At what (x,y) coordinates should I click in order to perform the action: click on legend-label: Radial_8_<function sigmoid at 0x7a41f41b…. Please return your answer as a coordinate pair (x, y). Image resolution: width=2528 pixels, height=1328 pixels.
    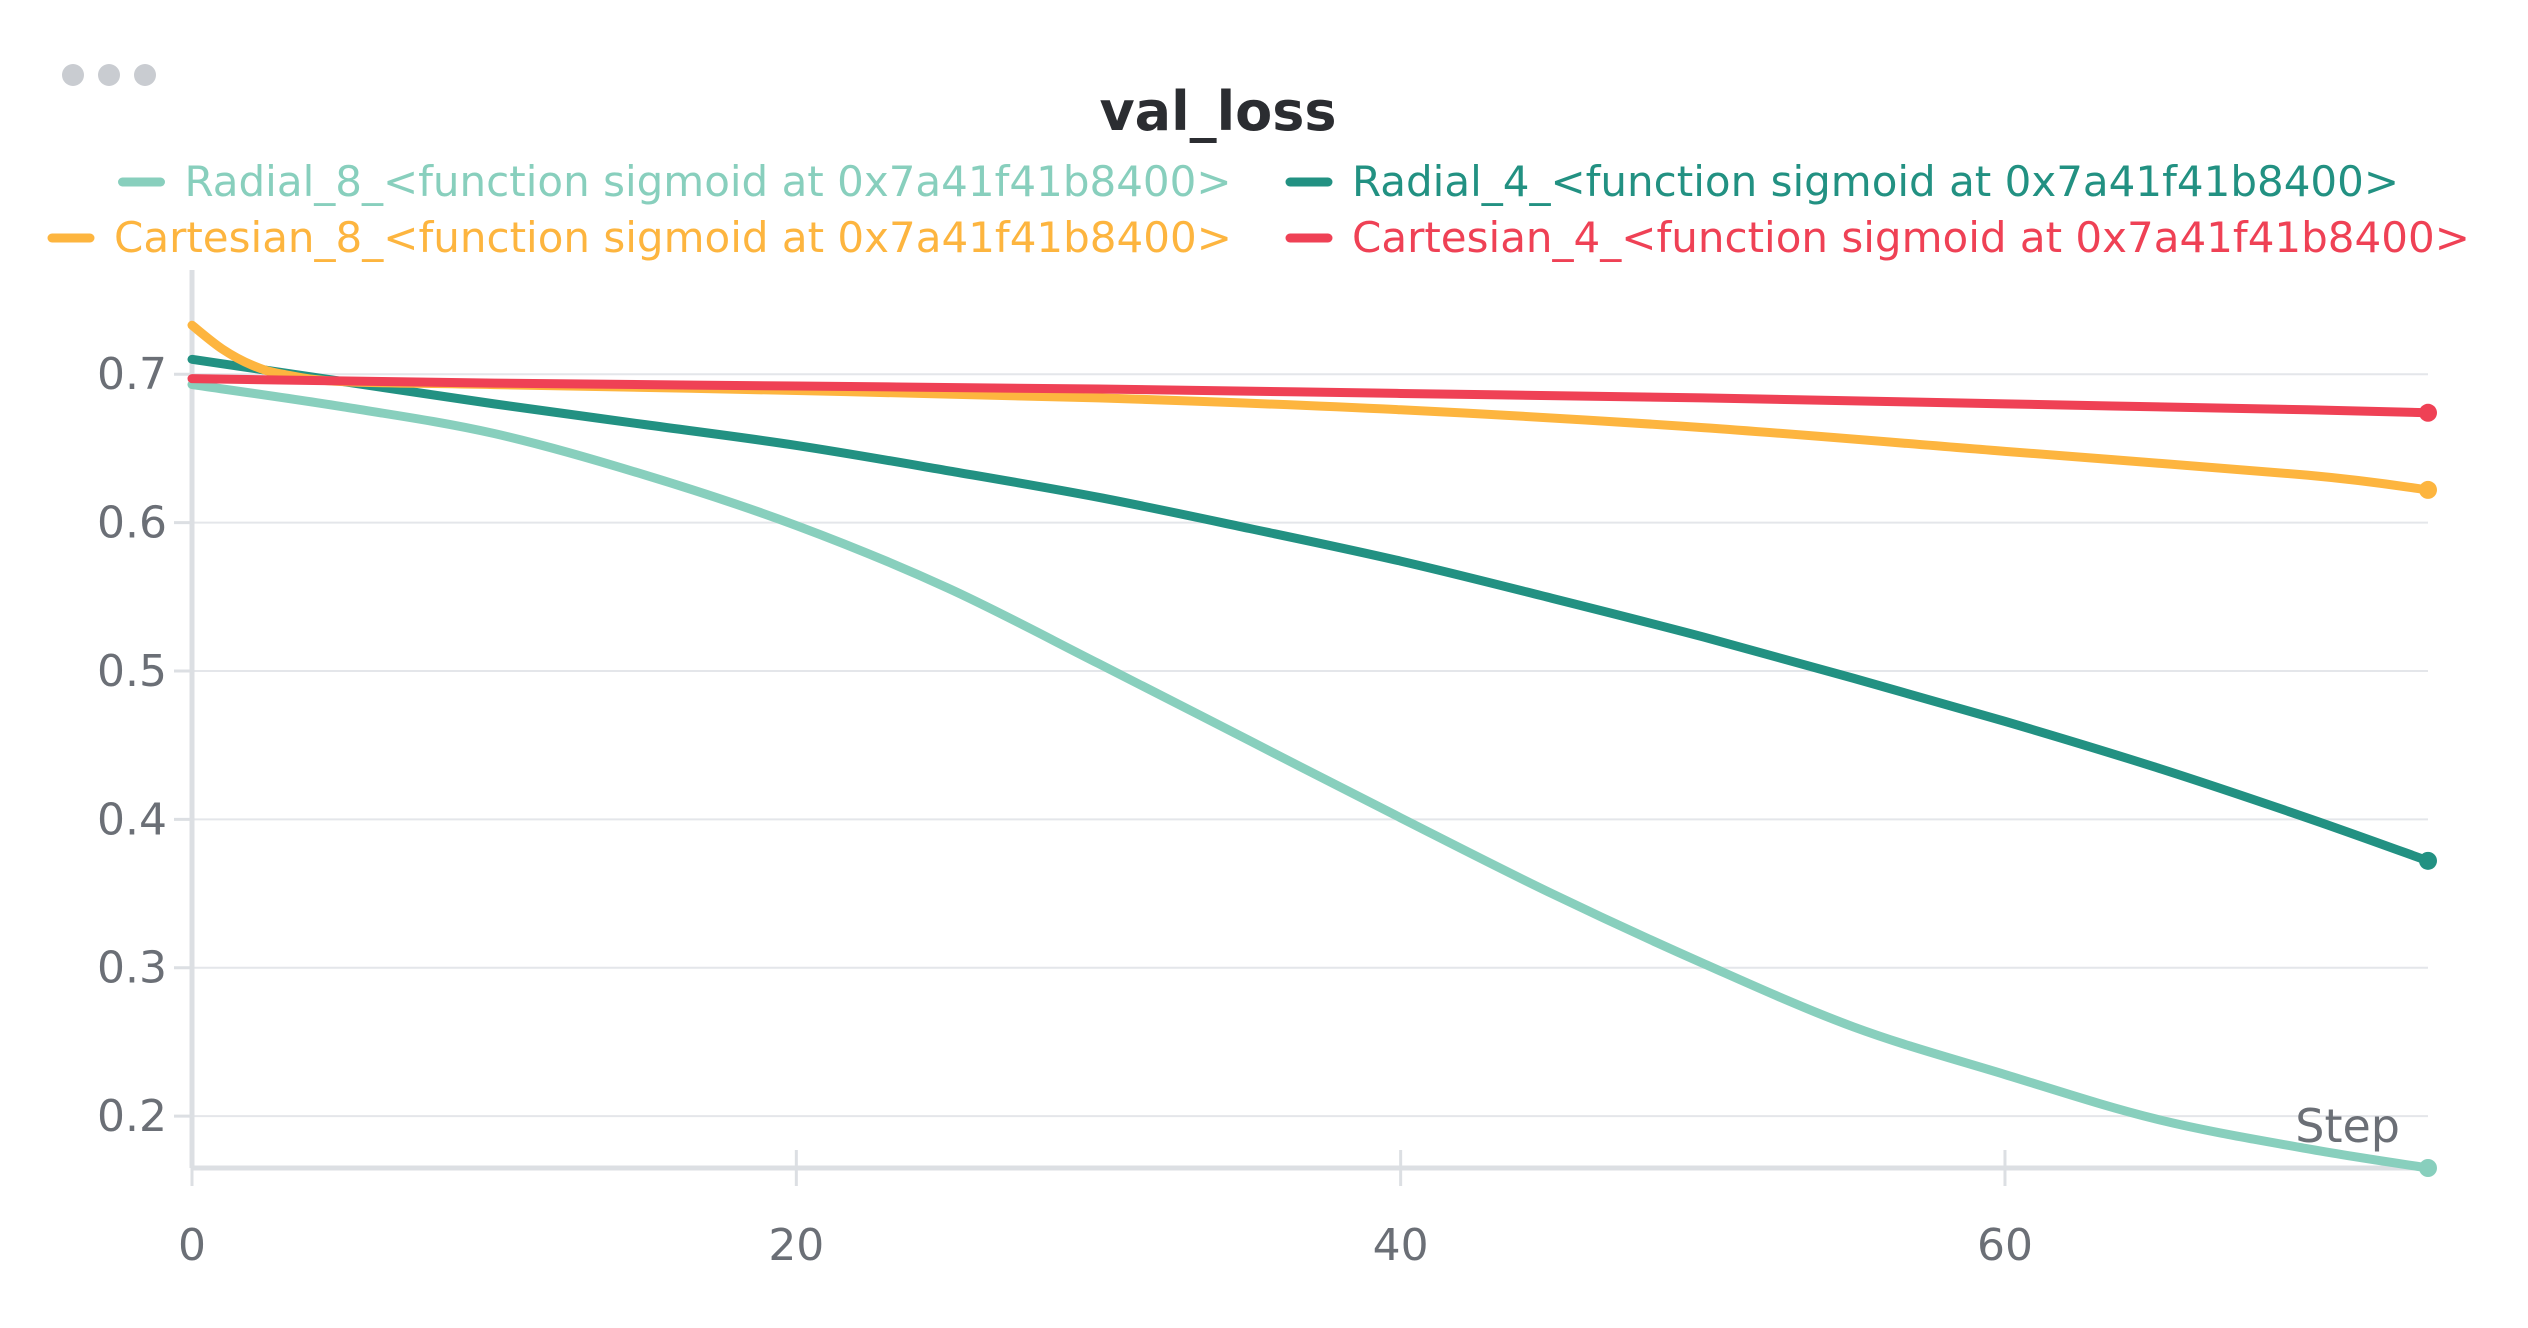
    Looking at the image, I should click on (708, 181).